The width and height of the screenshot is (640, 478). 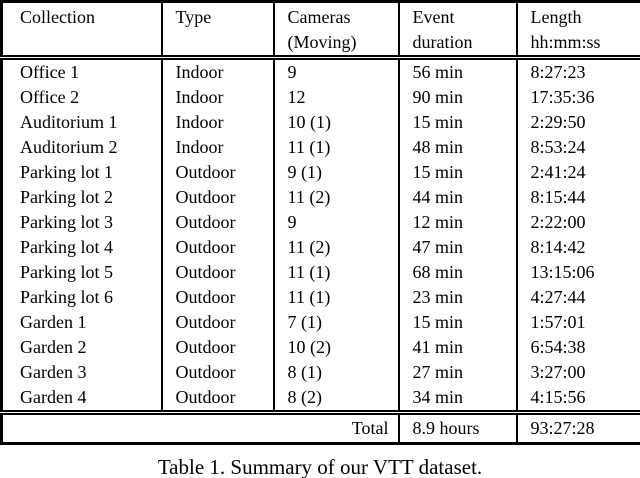 I want to click on table-cell: Parking lot 3, so click(x=81, y=222).